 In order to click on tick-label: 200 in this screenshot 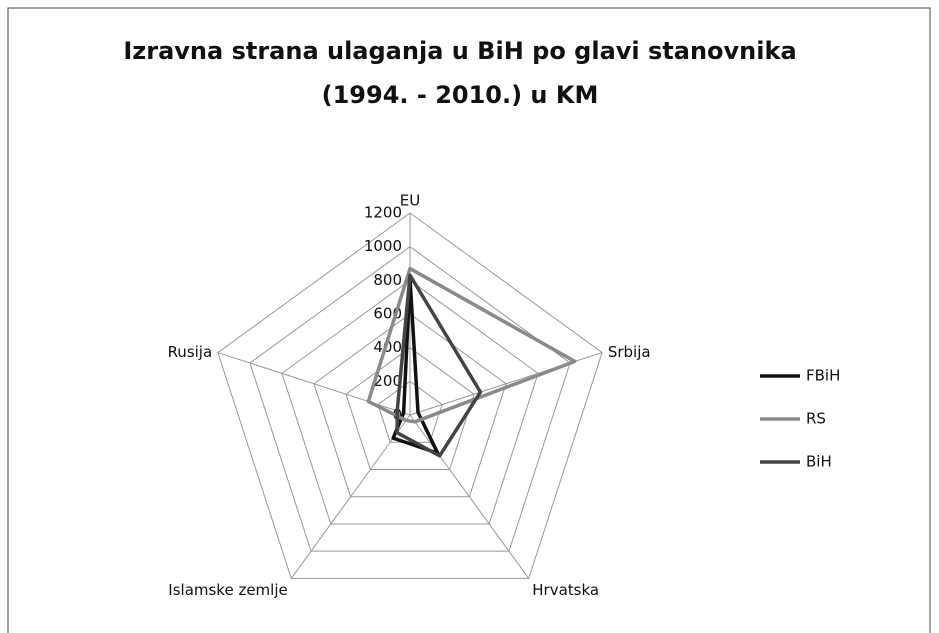, I will do `click(387, 381)`.